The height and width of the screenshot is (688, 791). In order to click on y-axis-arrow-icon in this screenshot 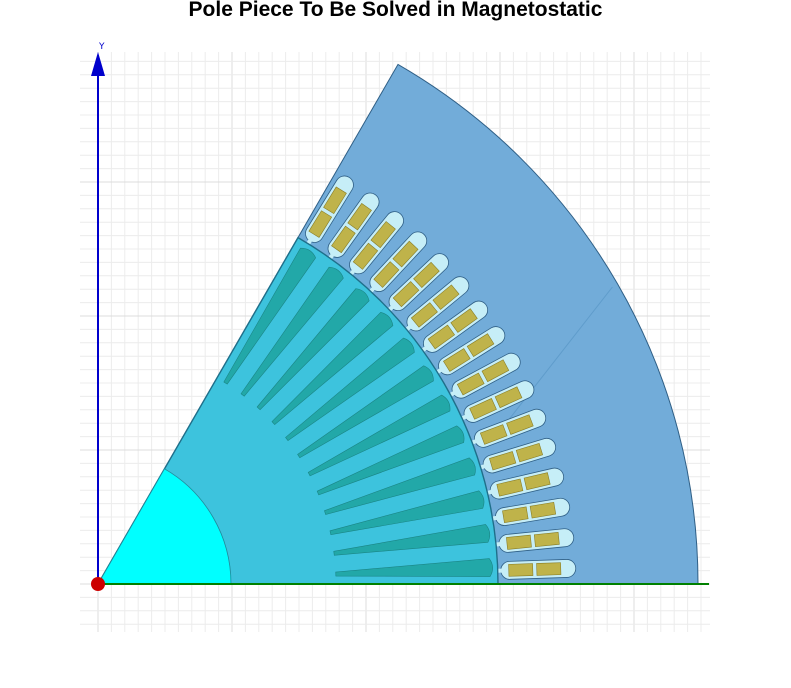, I will do `click(98, 64)`.